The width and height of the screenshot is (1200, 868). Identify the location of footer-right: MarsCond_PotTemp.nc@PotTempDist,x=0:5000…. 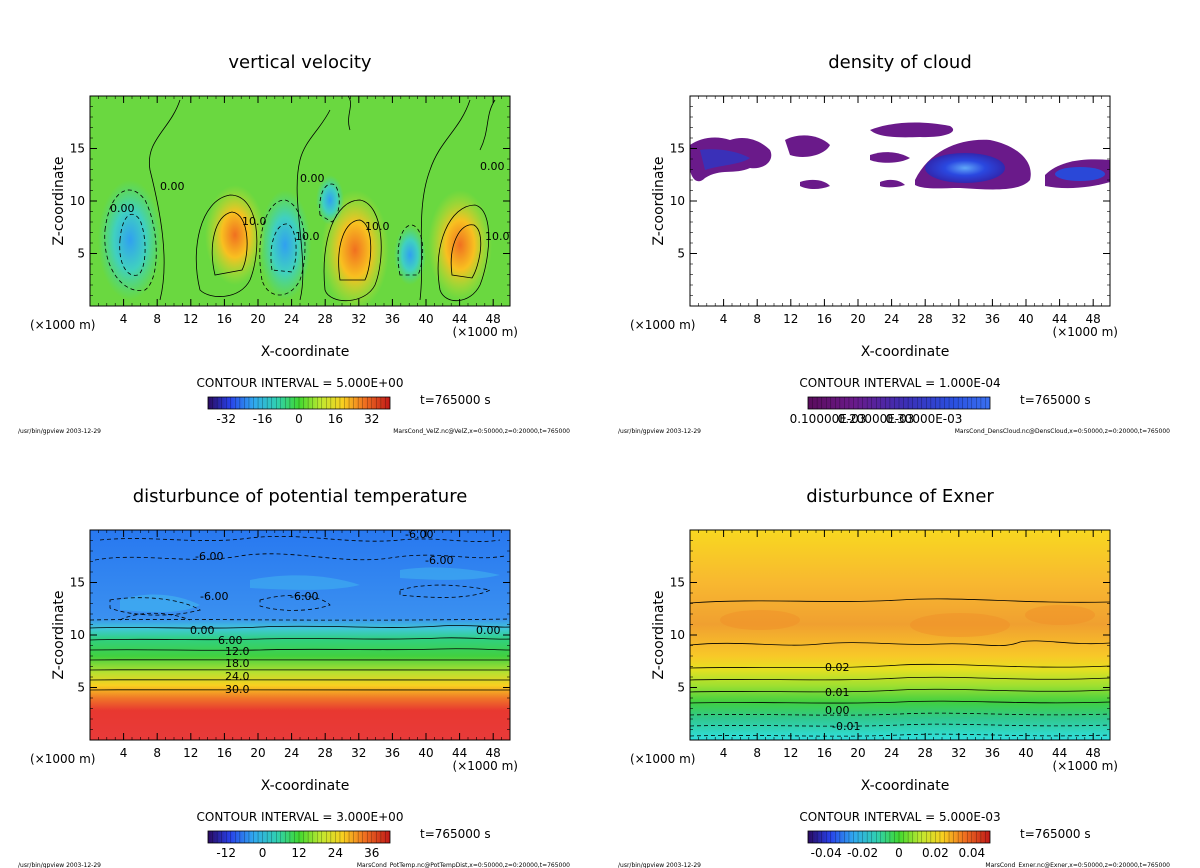
(463, 865).